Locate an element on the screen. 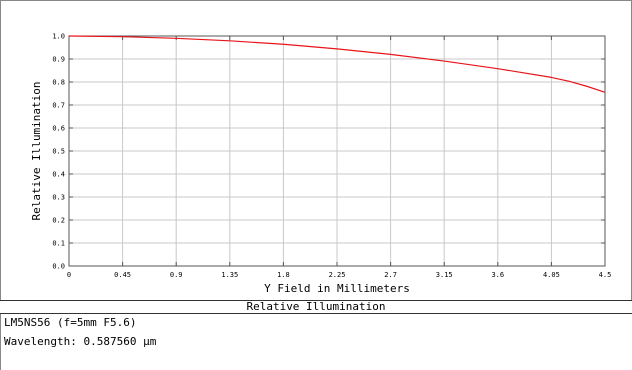  wavelength-label: Wavelength: 0.587560 µm is located at coordinates (80, 341).